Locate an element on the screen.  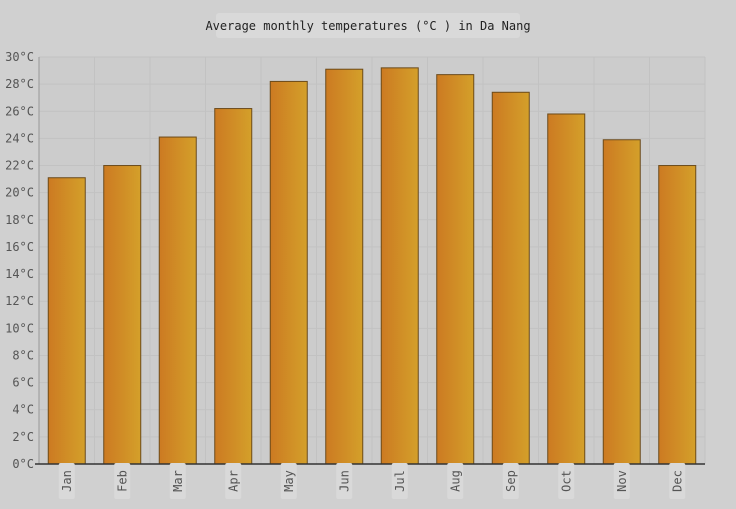
bar-jan is located at coordinates (66, 321).